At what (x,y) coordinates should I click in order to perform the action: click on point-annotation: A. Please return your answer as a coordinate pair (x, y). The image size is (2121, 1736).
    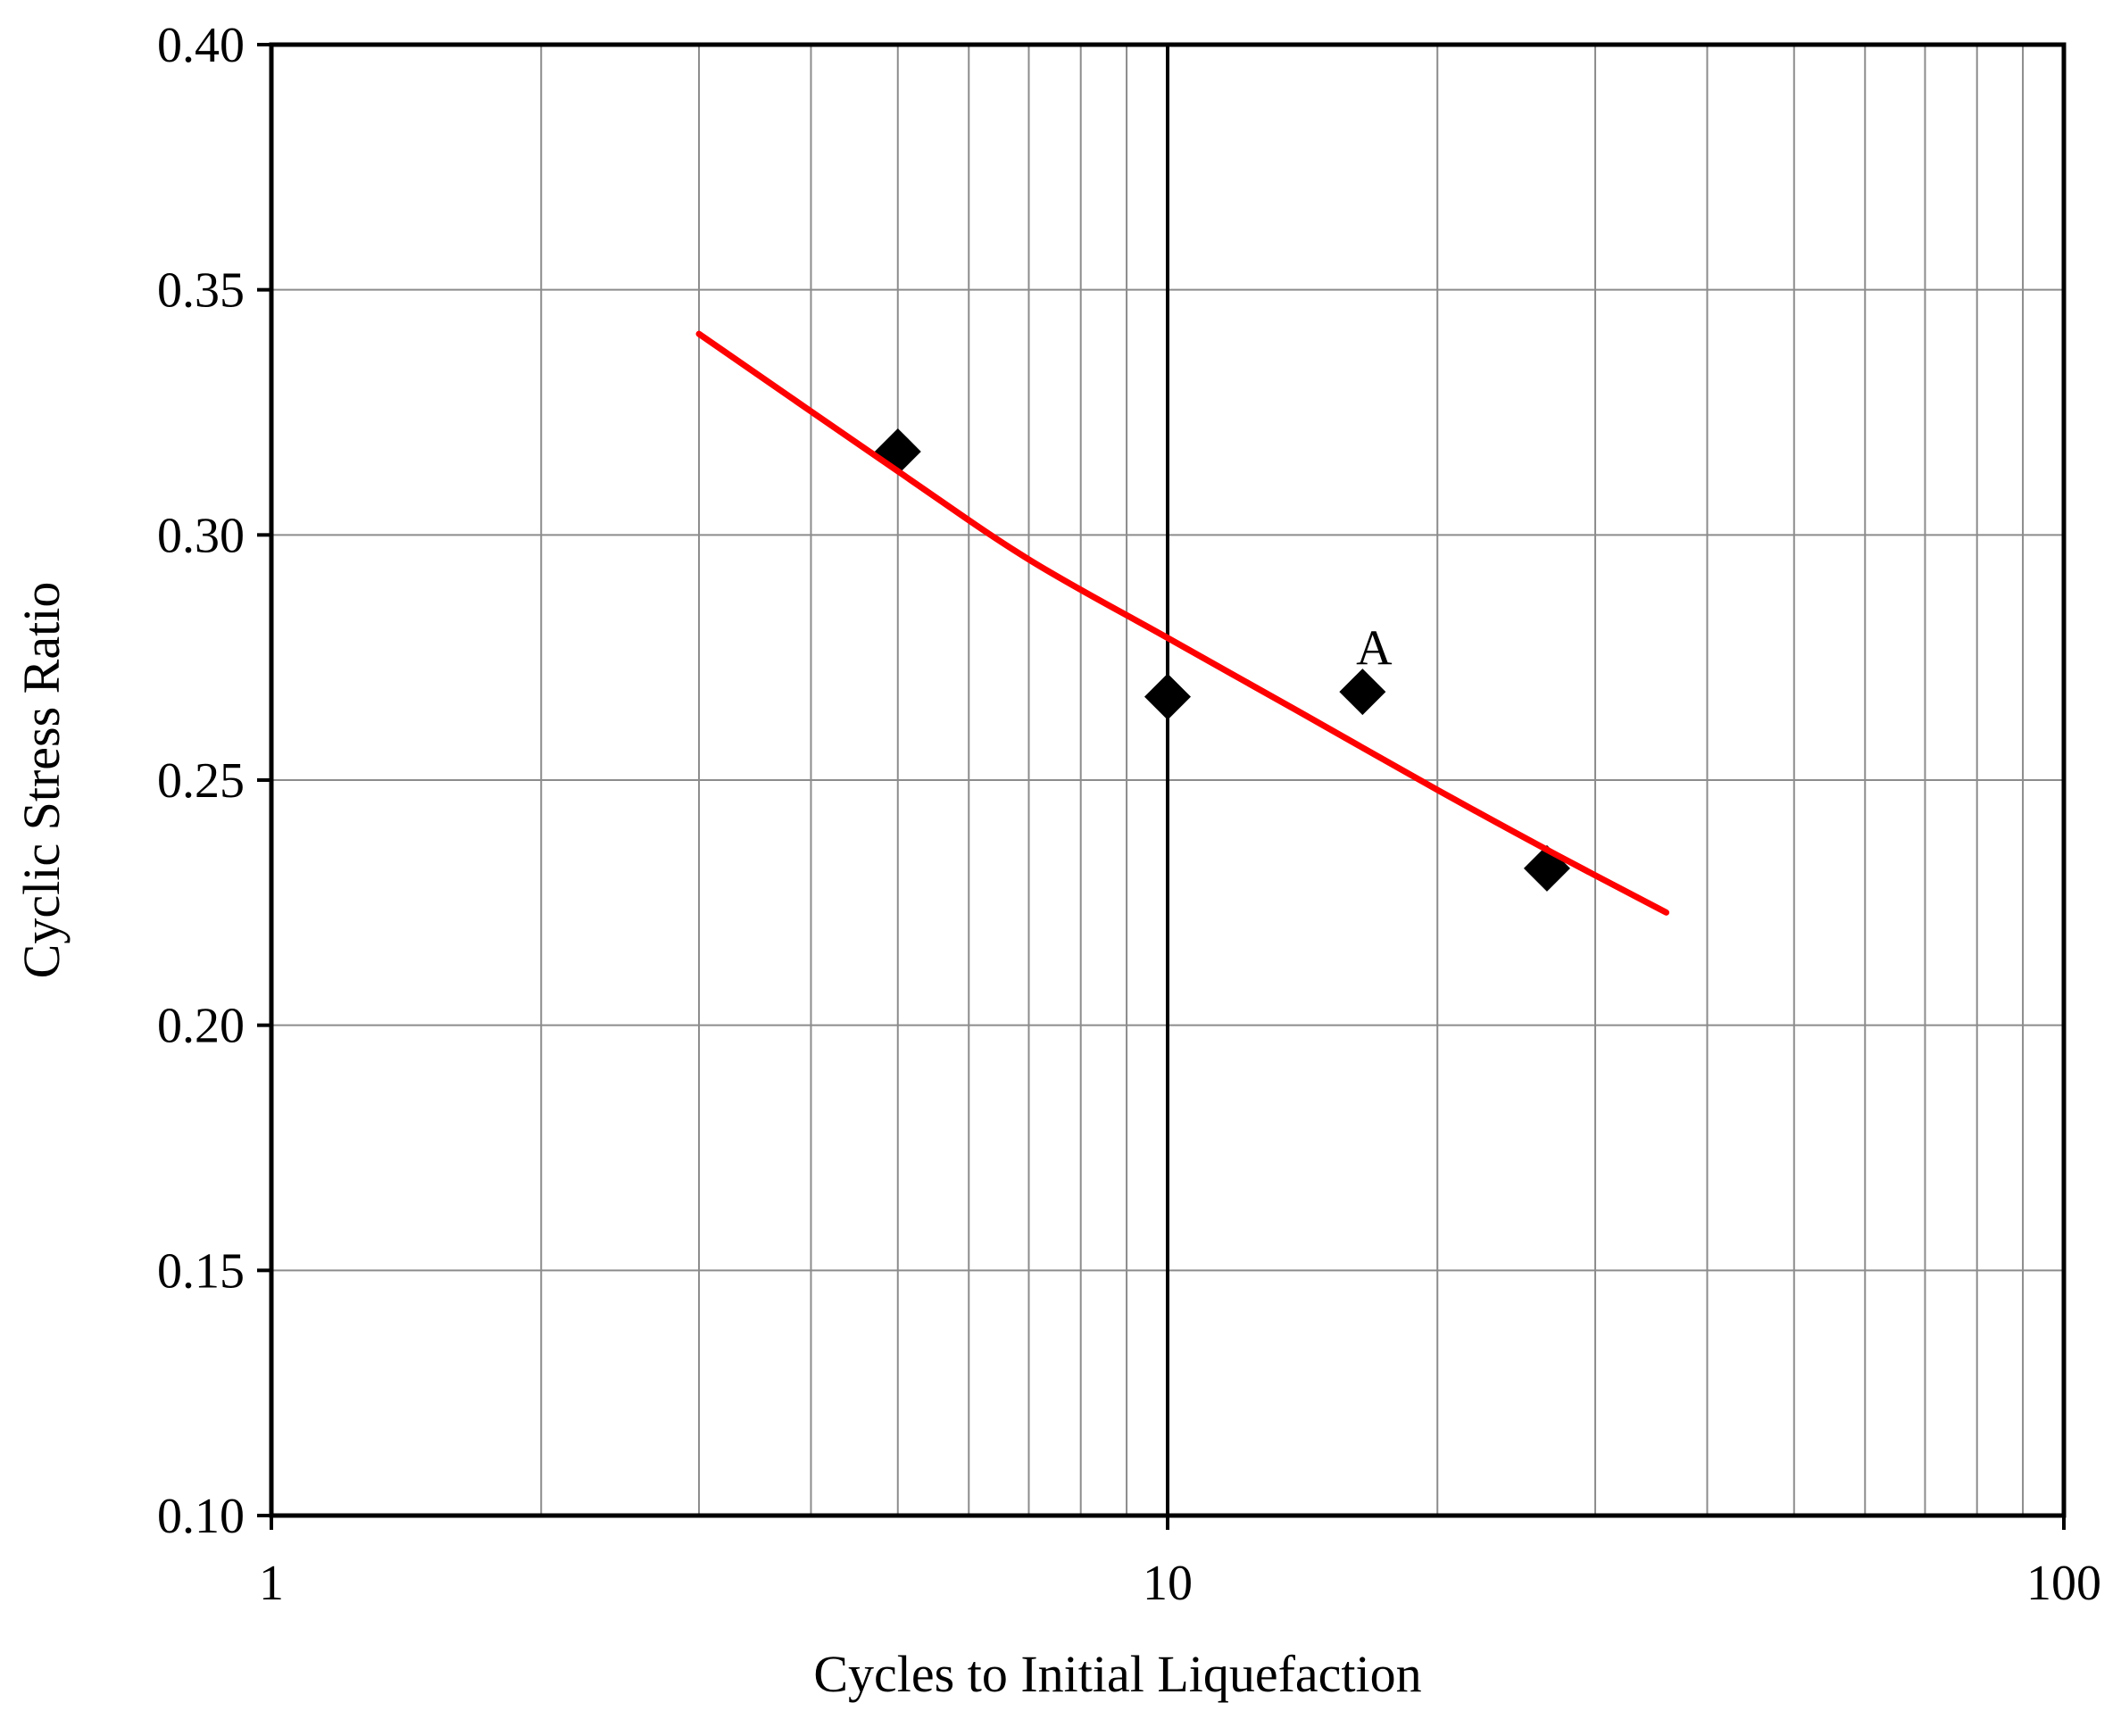
    Looking at the image, I should click on (1374, 649).